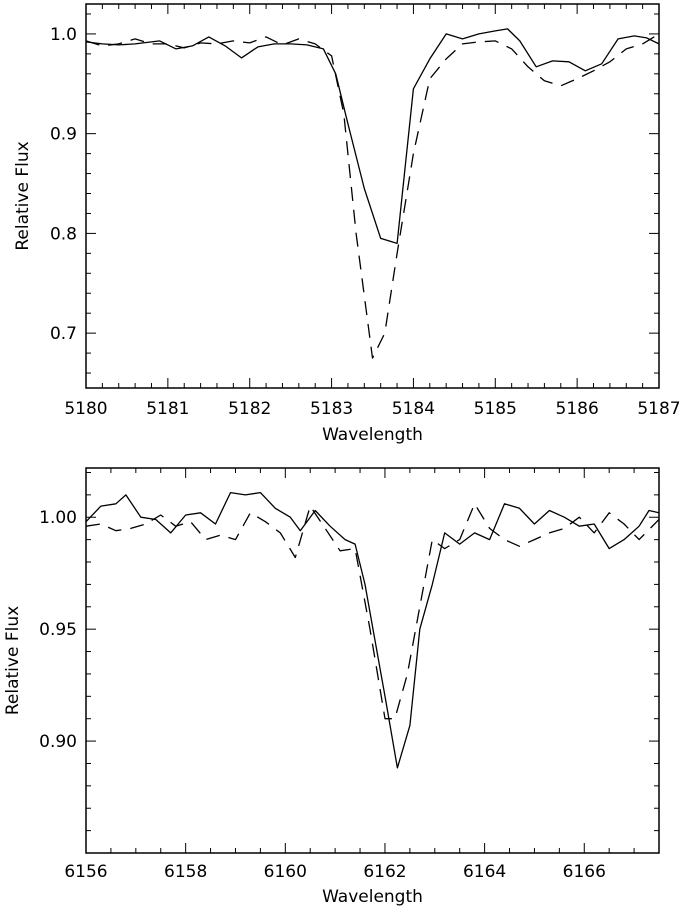 Image resolution: width=688 pixels, height=910 pixels. I want to click on y-tick-label: 0.7, so click(63, 334).